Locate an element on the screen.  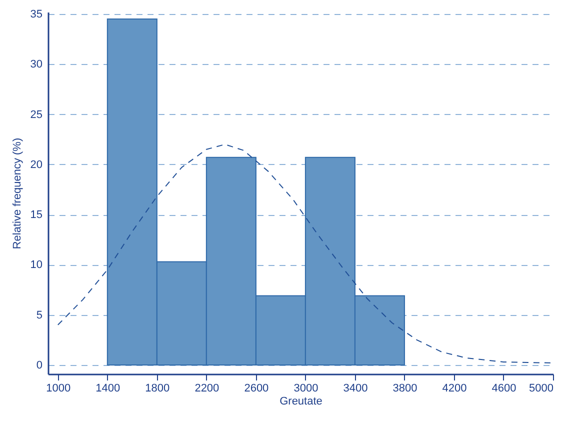
x-tick-label: 3000 is located at coordinates (306, 388).